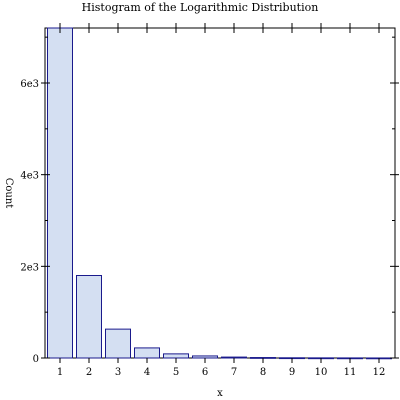 This screenshot has height=400, width=400. I want to click on x-tick-label-3: 3, so click(118, 372).